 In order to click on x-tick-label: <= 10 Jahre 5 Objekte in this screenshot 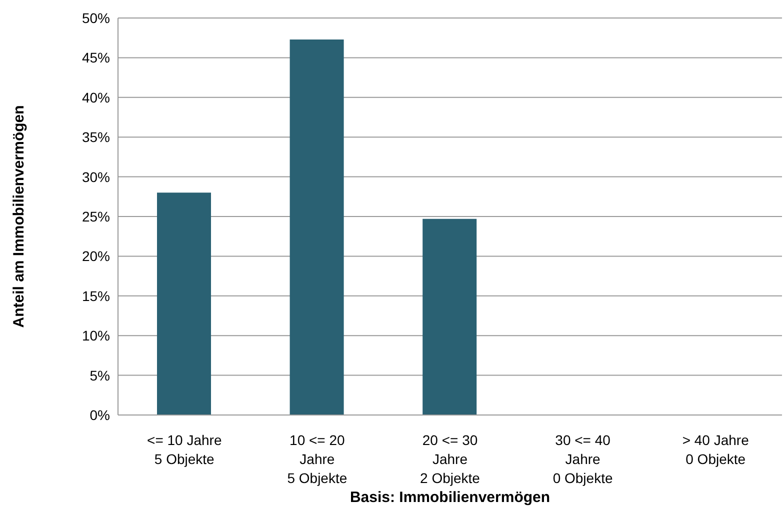, I will do `click(184, 449)`.